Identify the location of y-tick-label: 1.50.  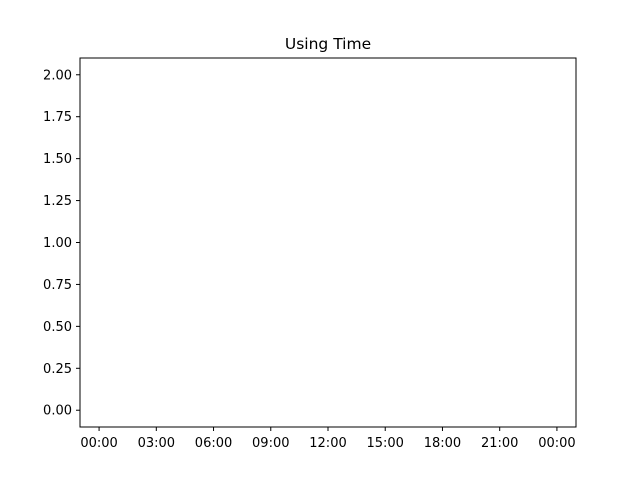
(57, 159).